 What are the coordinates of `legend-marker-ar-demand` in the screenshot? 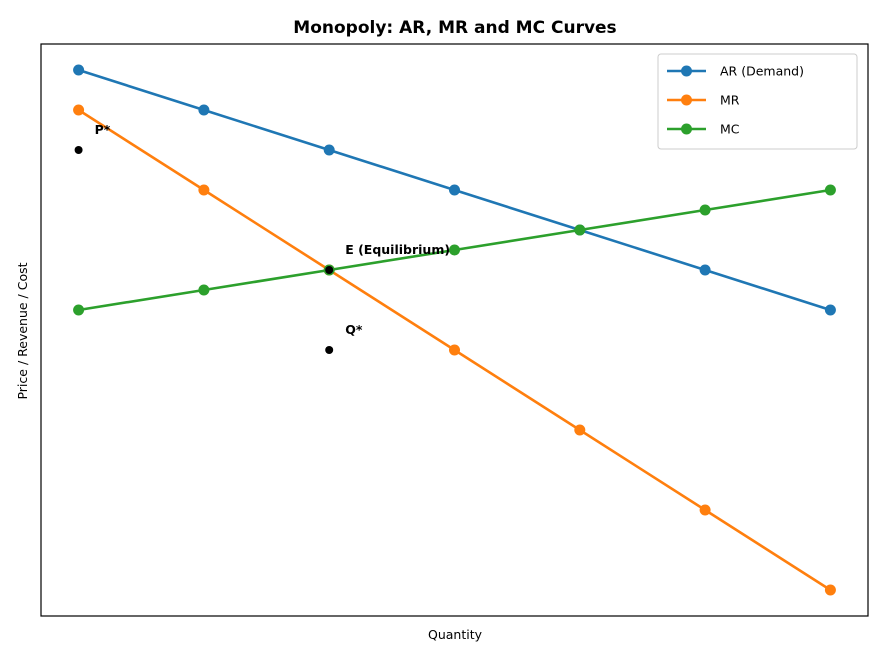 It's located at (686, 71).